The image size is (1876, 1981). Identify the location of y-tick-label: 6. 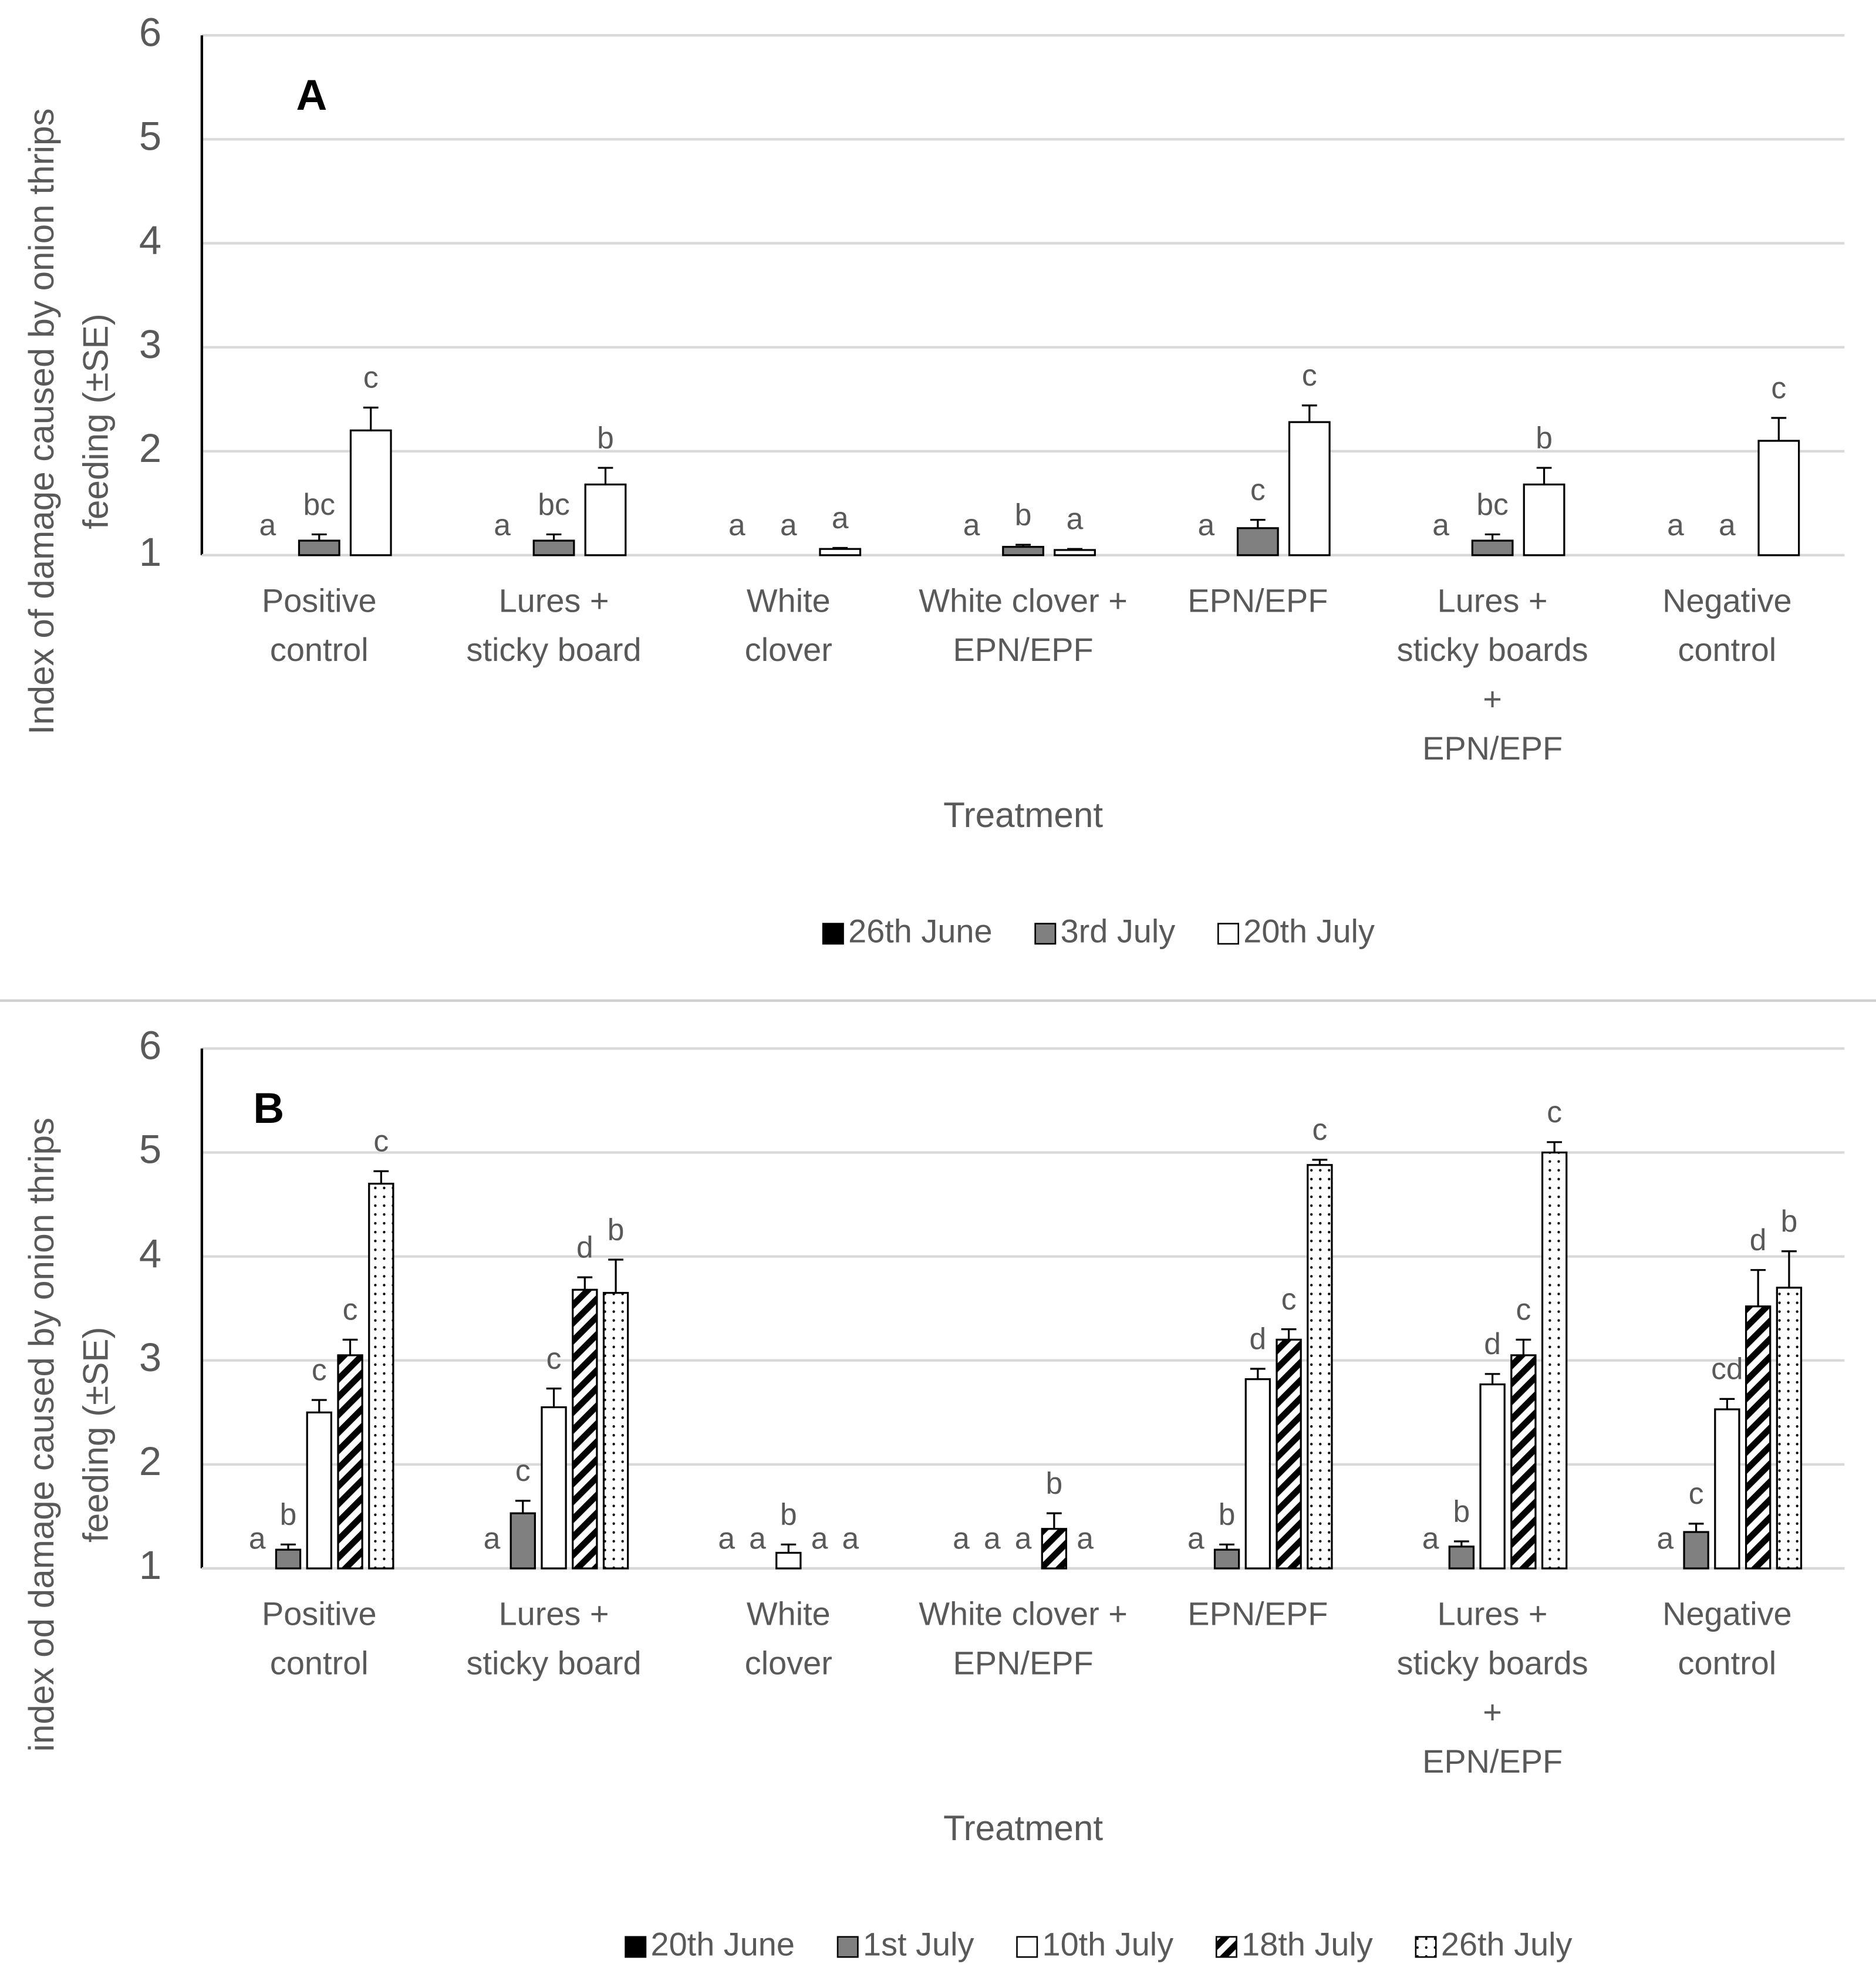
(150, 32).